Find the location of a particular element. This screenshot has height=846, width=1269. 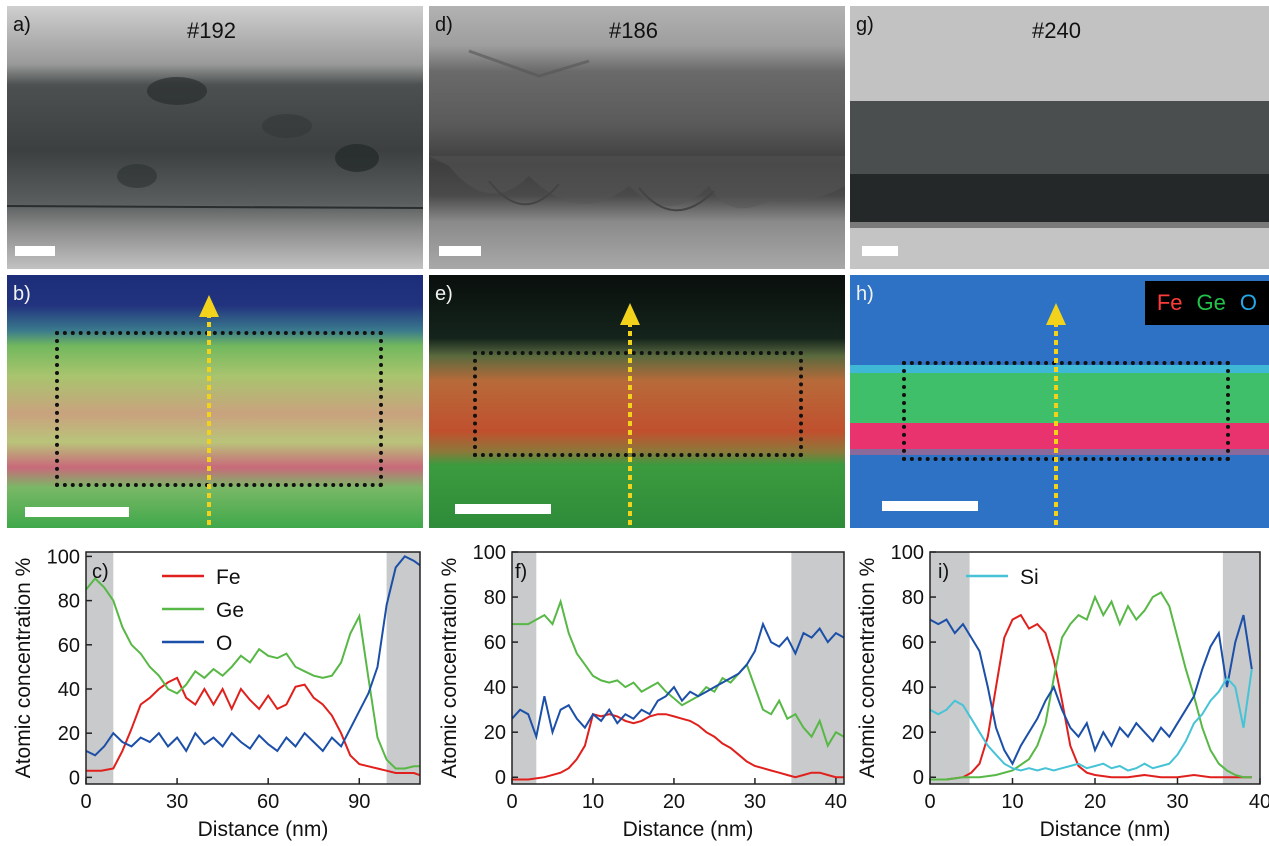

chart-c-ytick-label-1: 20 is located at coordinates (69, 734).